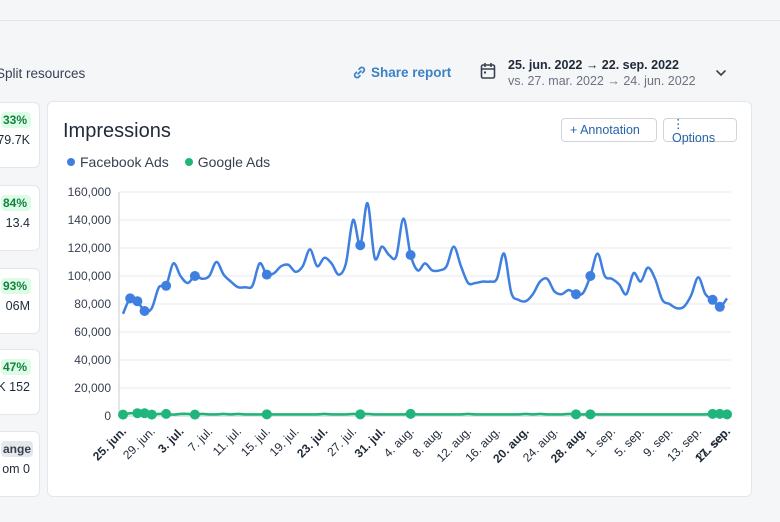 The height and width of the screenshot is (522, 780). I want to click on metric-value: om 0, so click(16, 469).